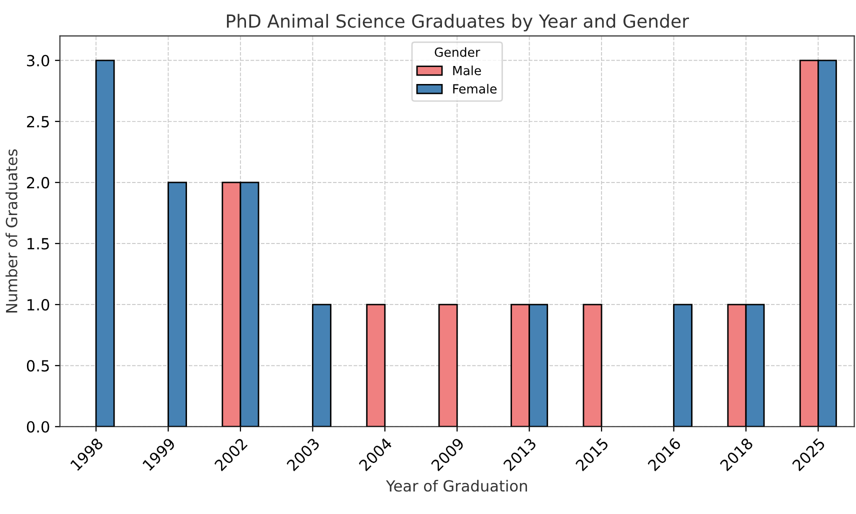 The width and height of the screenshot is (856, 514). Describe the element at coordinates (38, 427) in the screenshot. I see `y-tick-label: 0.0` at that location.